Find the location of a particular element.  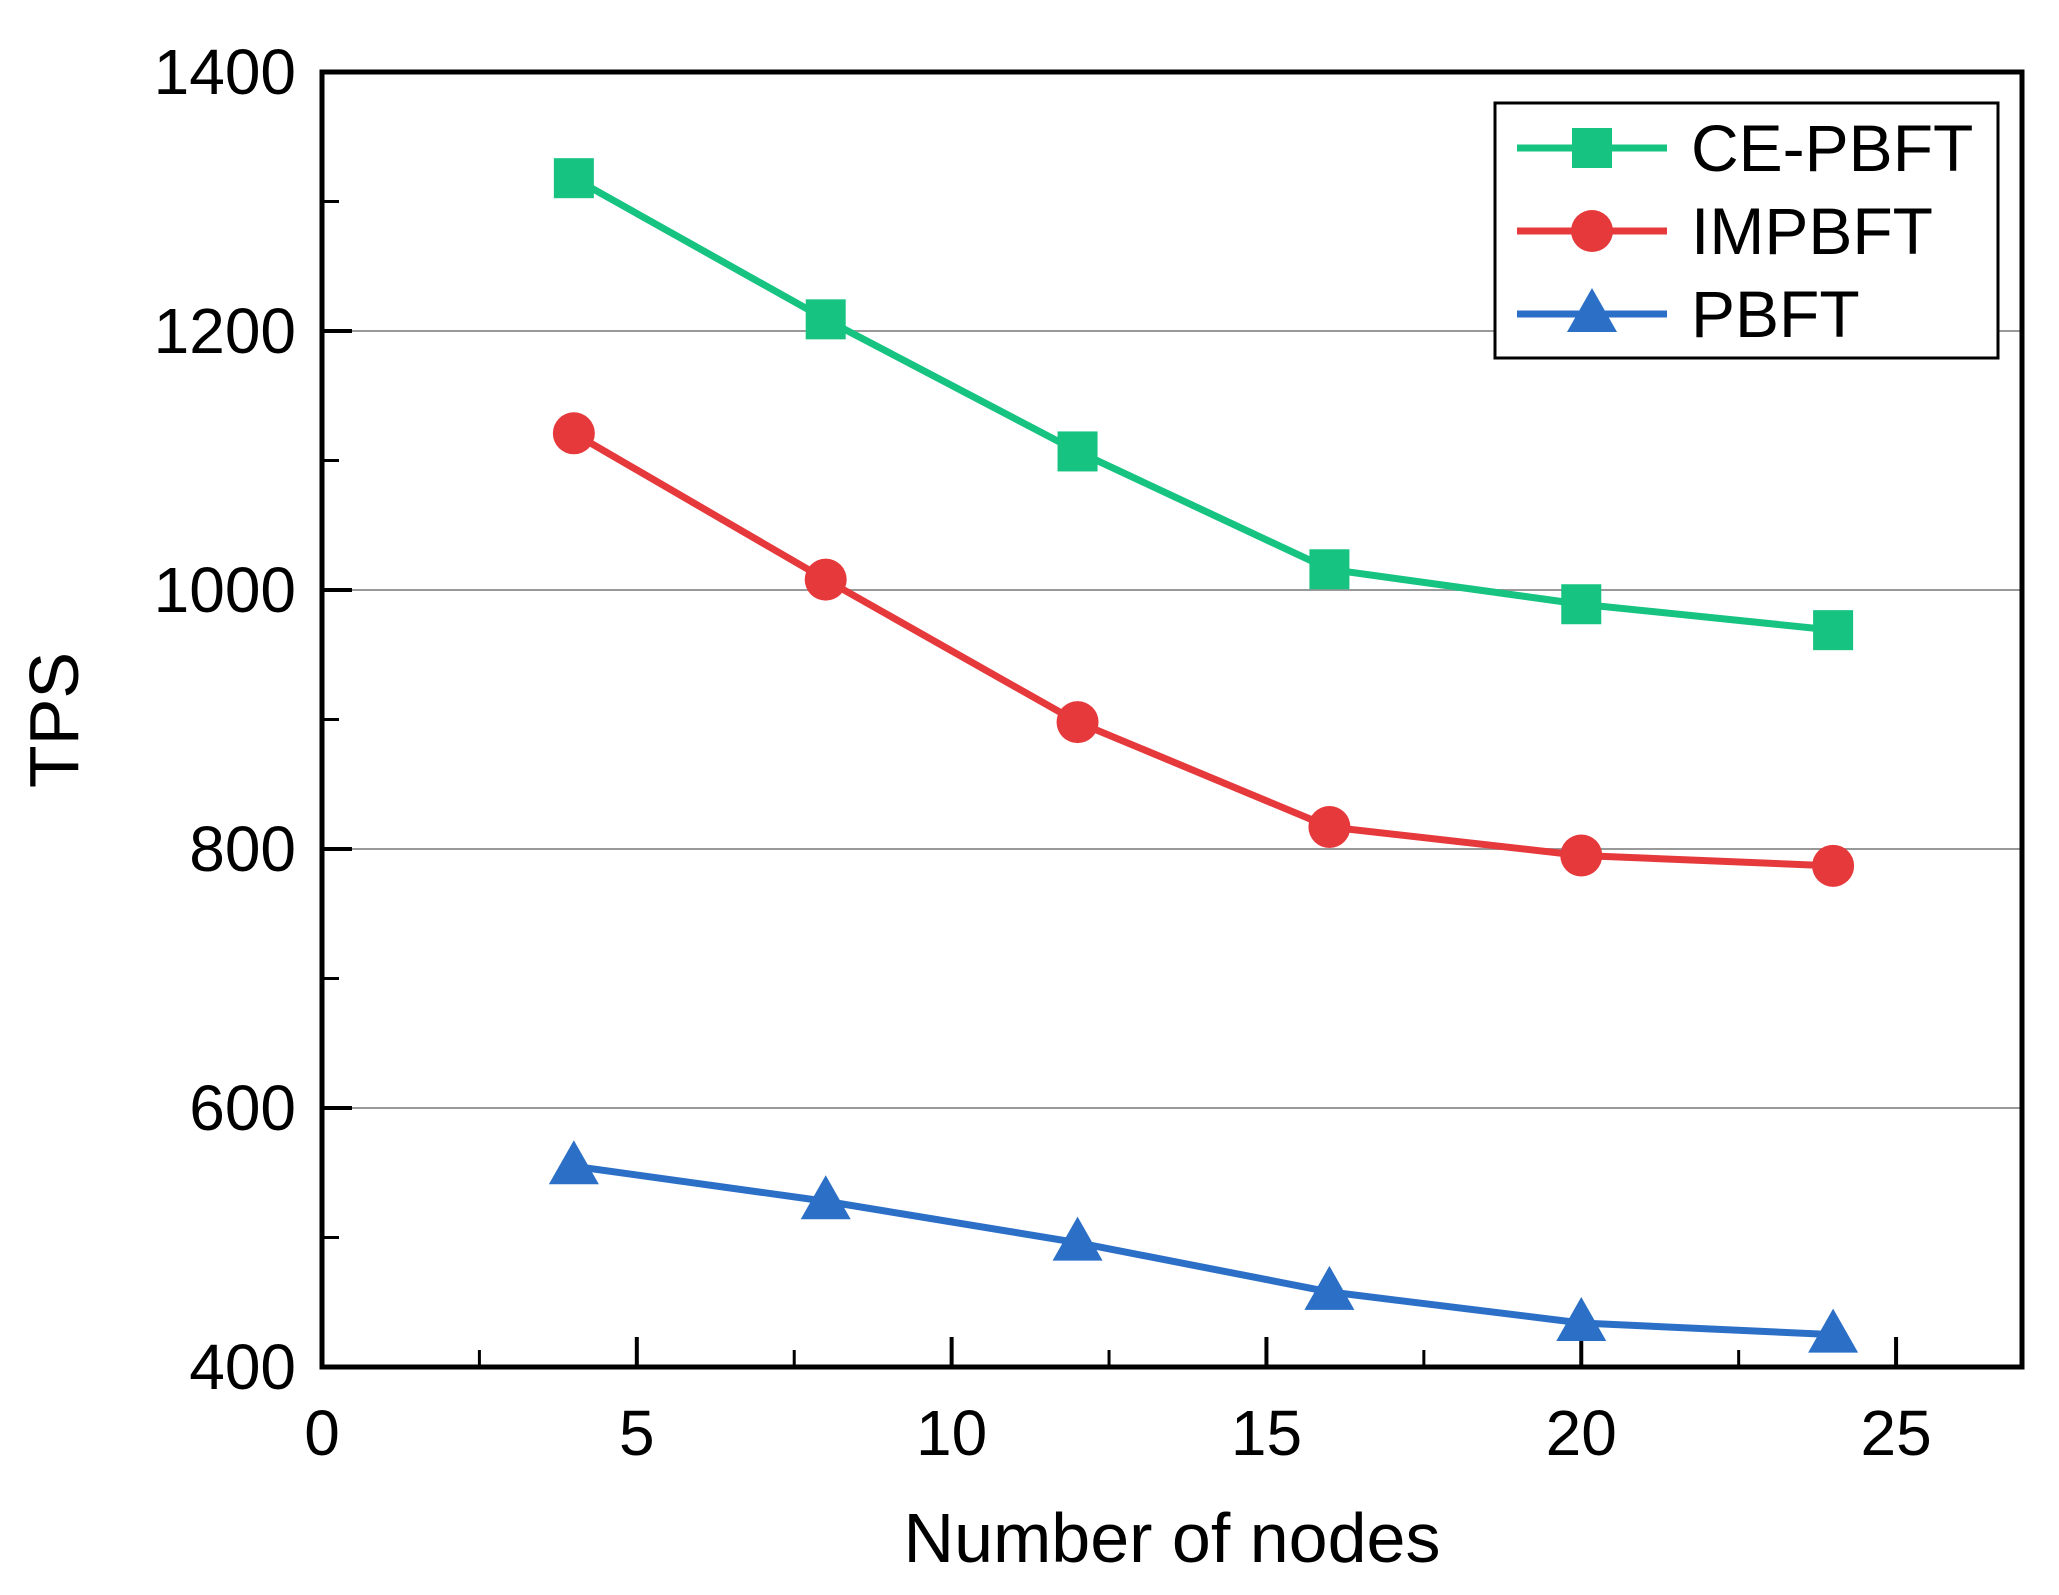

x-tick-label-5: 5 is located at coordinates (637, 1433).